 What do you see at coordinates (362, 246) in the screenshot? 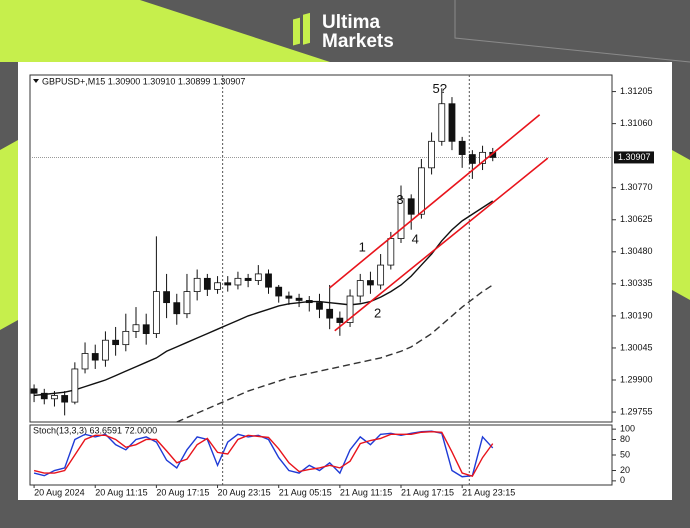
I see `wave-label: 1` at bounding box center [362, 246].